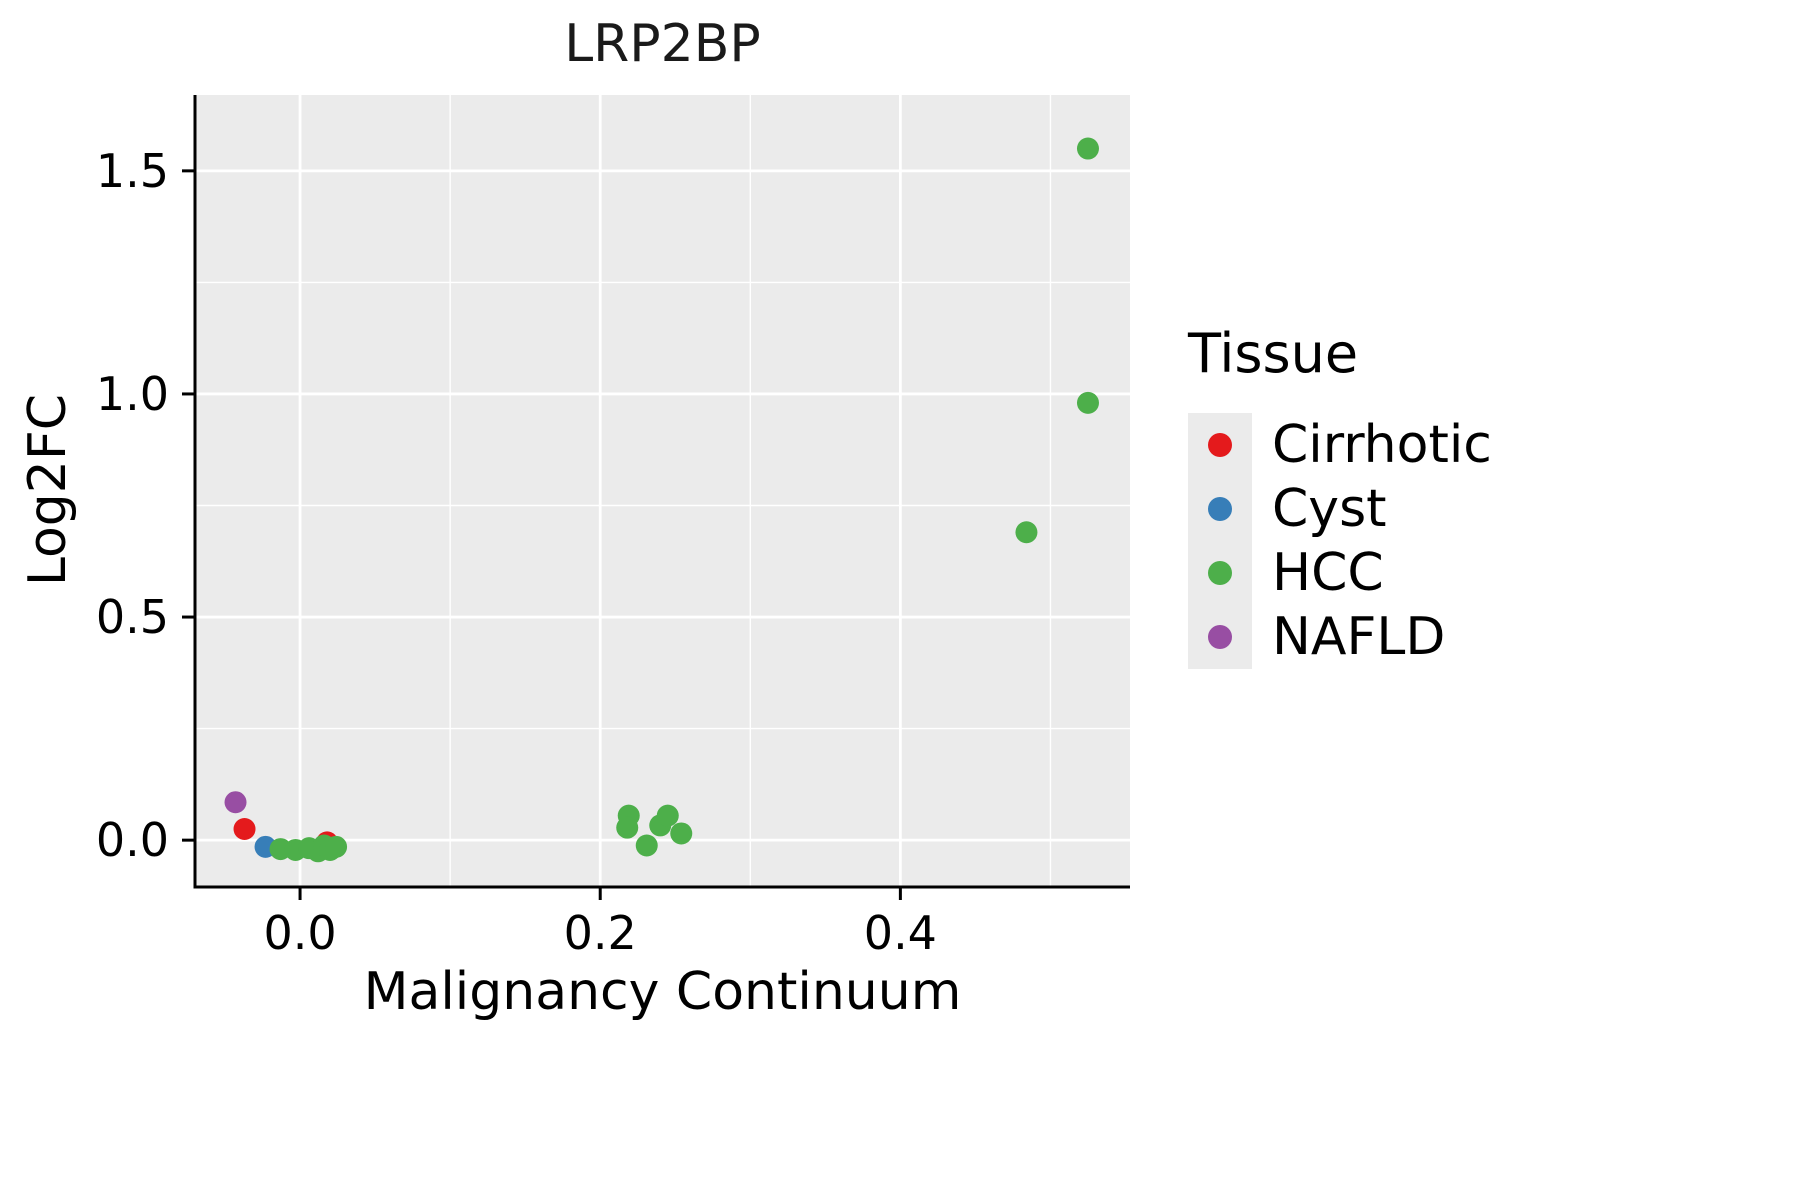 This screenshot has height=1200, width=1800. What do you see at coordinates (1382, 445) in the screenshot?
I see `legend-label: Cirrhotic` at bounding box center [1382, 445].